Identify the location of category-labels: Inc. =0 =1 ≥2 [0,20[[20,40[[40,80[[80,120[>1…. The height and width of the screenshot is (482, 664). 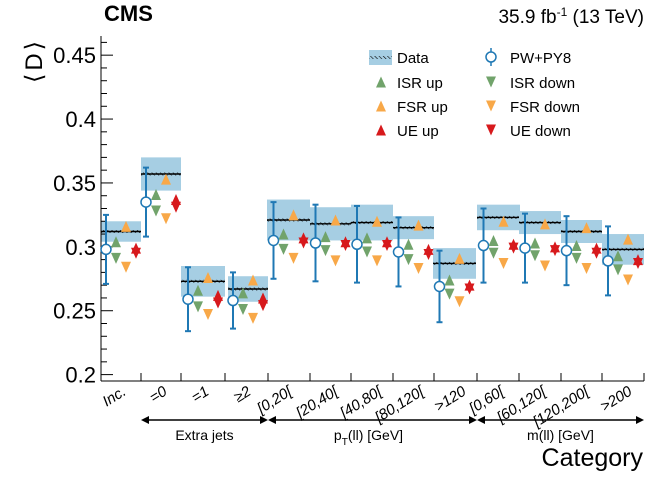
(368, 406).